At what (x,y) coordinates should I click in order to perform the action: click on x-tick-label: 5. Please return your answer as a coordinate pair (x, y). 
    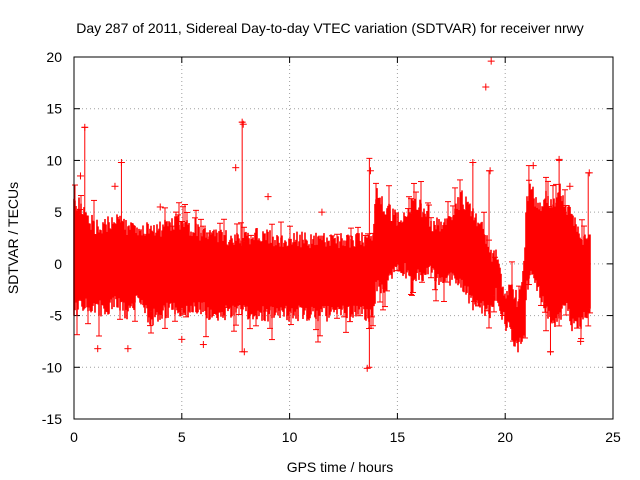
    Looking at the image, I should click on (182, 437).